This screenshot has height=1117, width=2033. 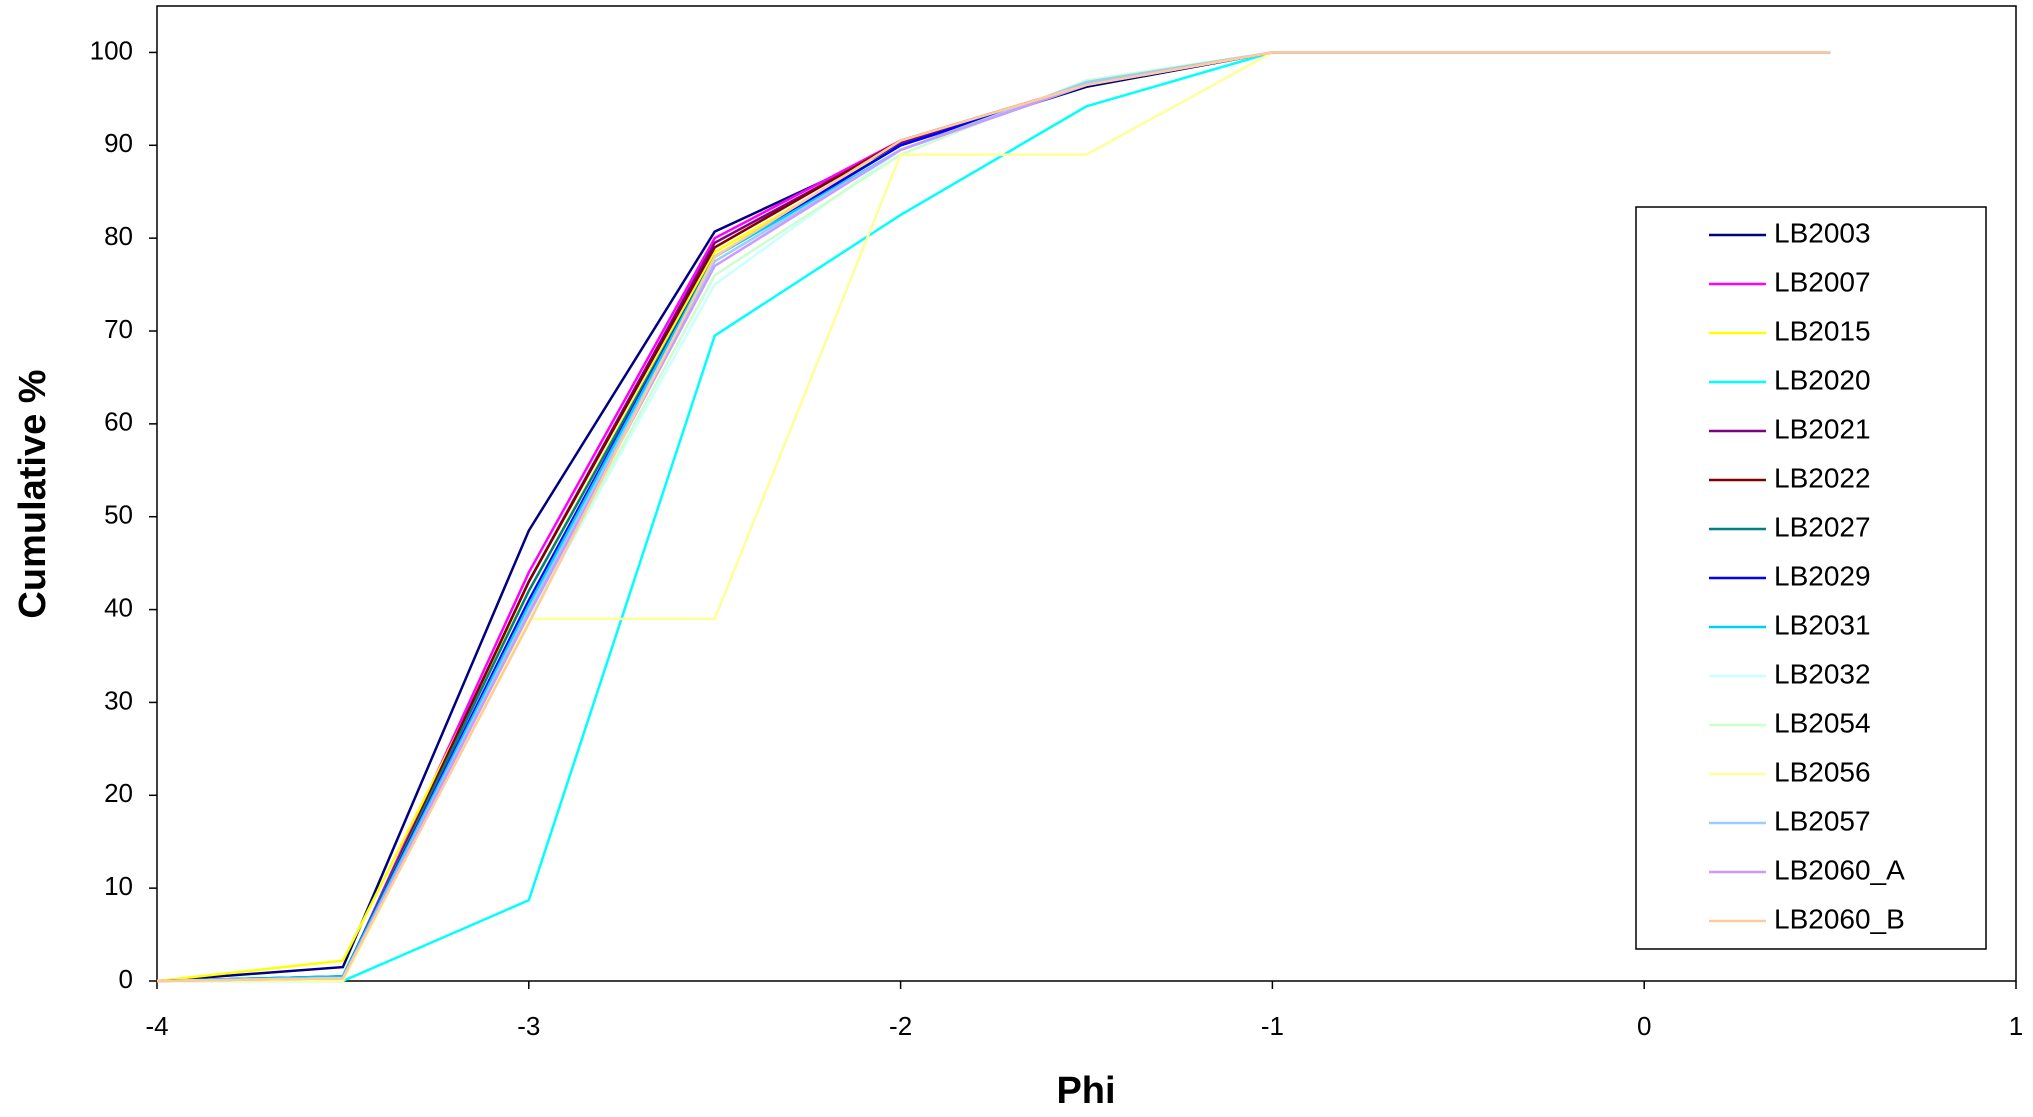 What do you see at coordinates (900, 1026) in the screenshot?
I see `x-tick-label: -2` at bounding box center [900, 1026].